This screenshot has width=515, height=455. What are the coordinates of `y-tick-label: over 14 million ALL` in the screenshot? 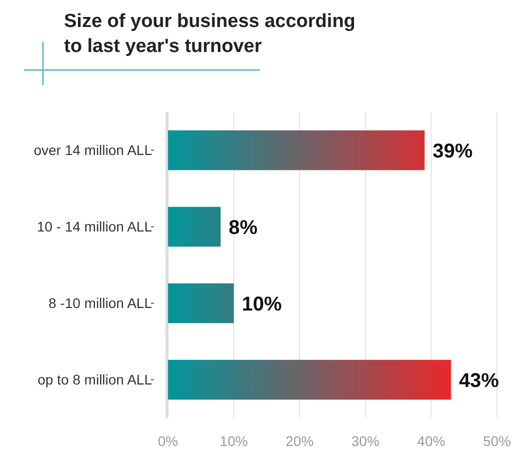 It's located at (93, 150).